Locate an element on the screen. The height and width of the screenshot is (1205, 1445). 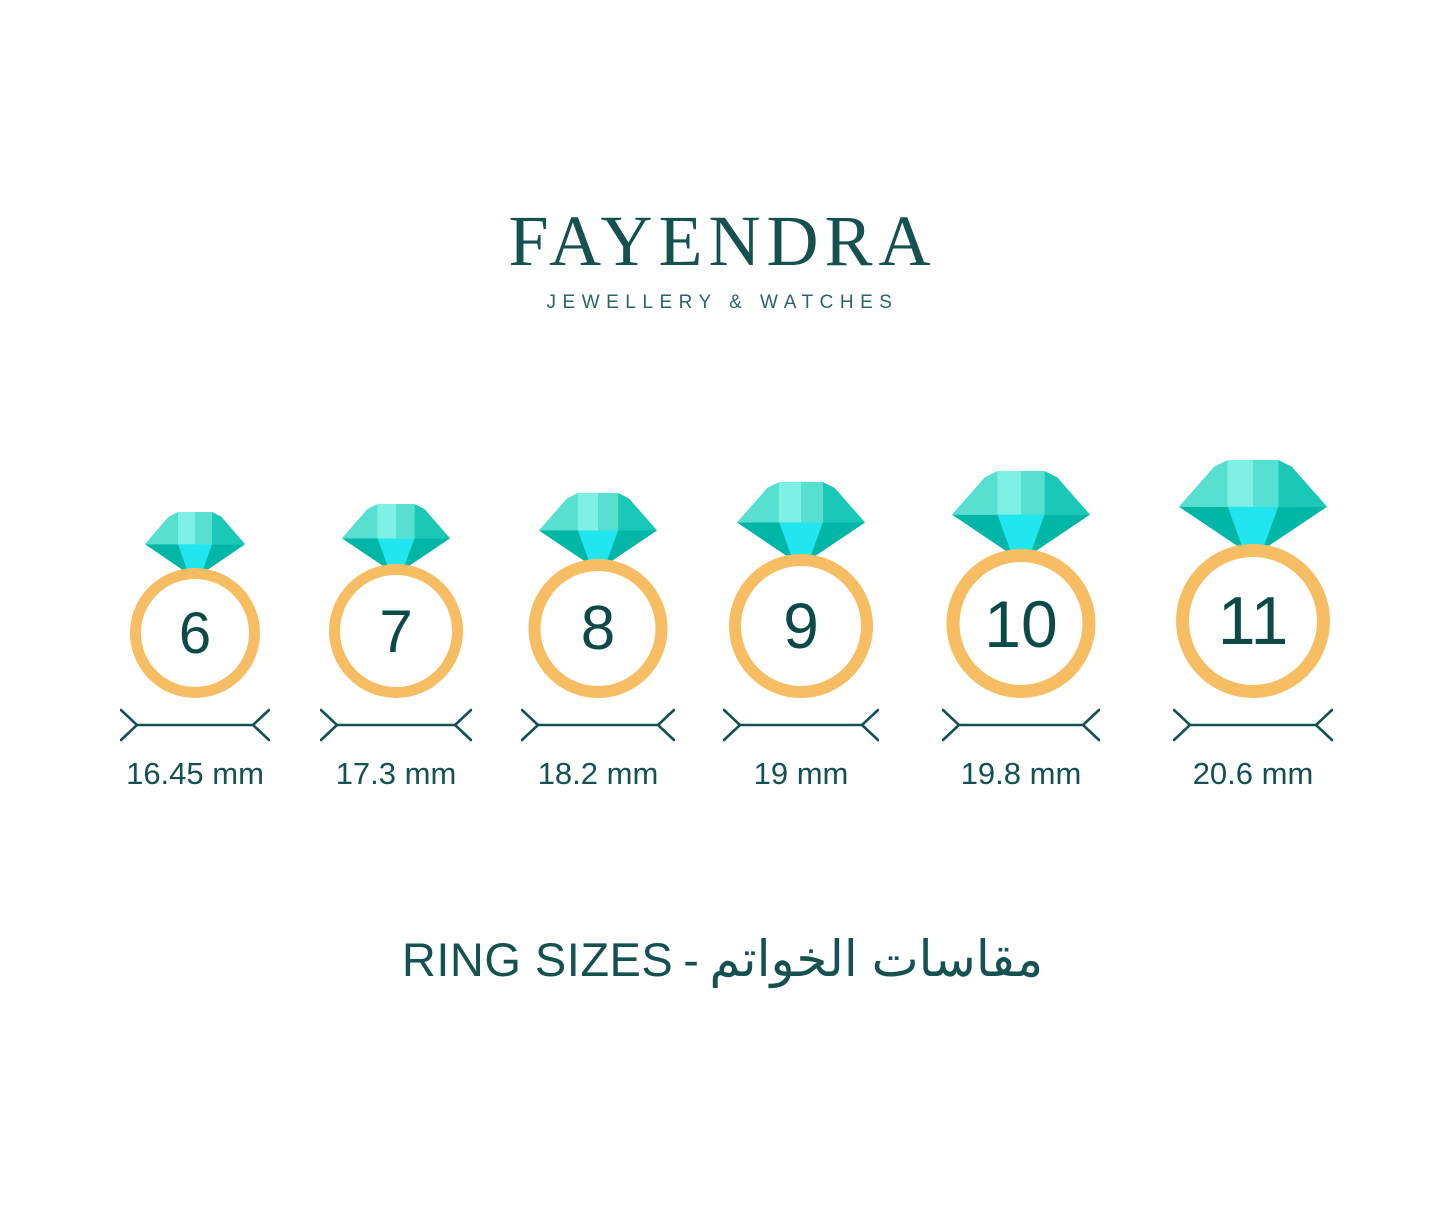
ring-size-item: 11 20.6 mm is located at coordinates (1253, 625).